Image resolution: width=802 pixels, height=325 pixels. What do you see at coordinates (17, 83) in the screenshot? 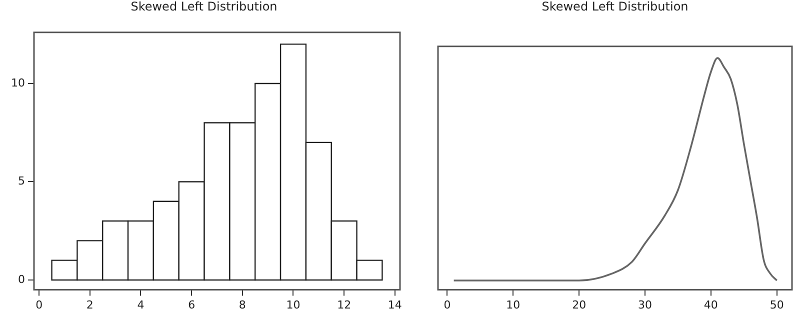
I see `y-tick-label: 10` at bounding box center [17, 83].